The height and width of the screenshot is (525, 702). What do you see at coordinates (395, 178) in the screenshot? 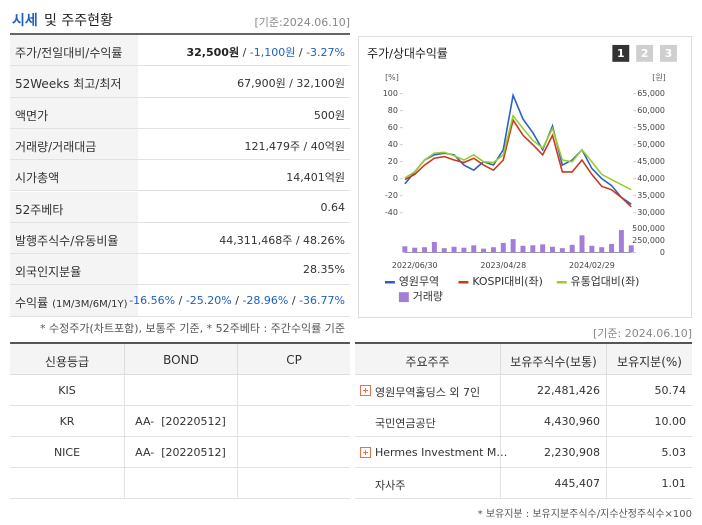
I see `y-tick-label: 0` at bounding box center [395, 178].